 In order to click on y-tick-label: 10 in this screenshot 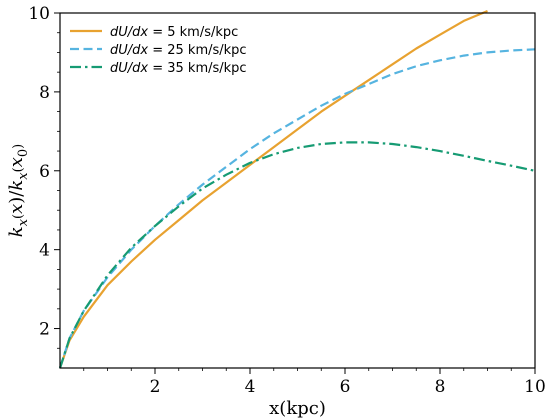, I will do `click(39, 14)`.